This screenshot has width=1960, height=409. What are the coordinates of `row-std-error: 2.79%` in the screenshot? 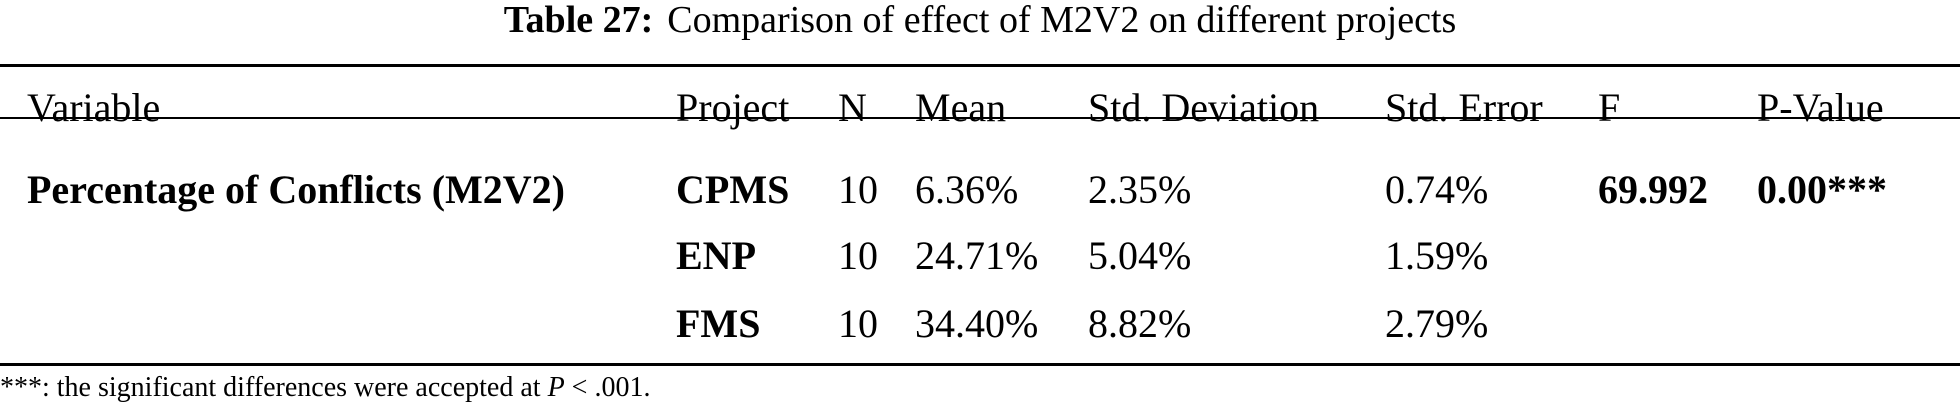 It's located at (1437, 323).